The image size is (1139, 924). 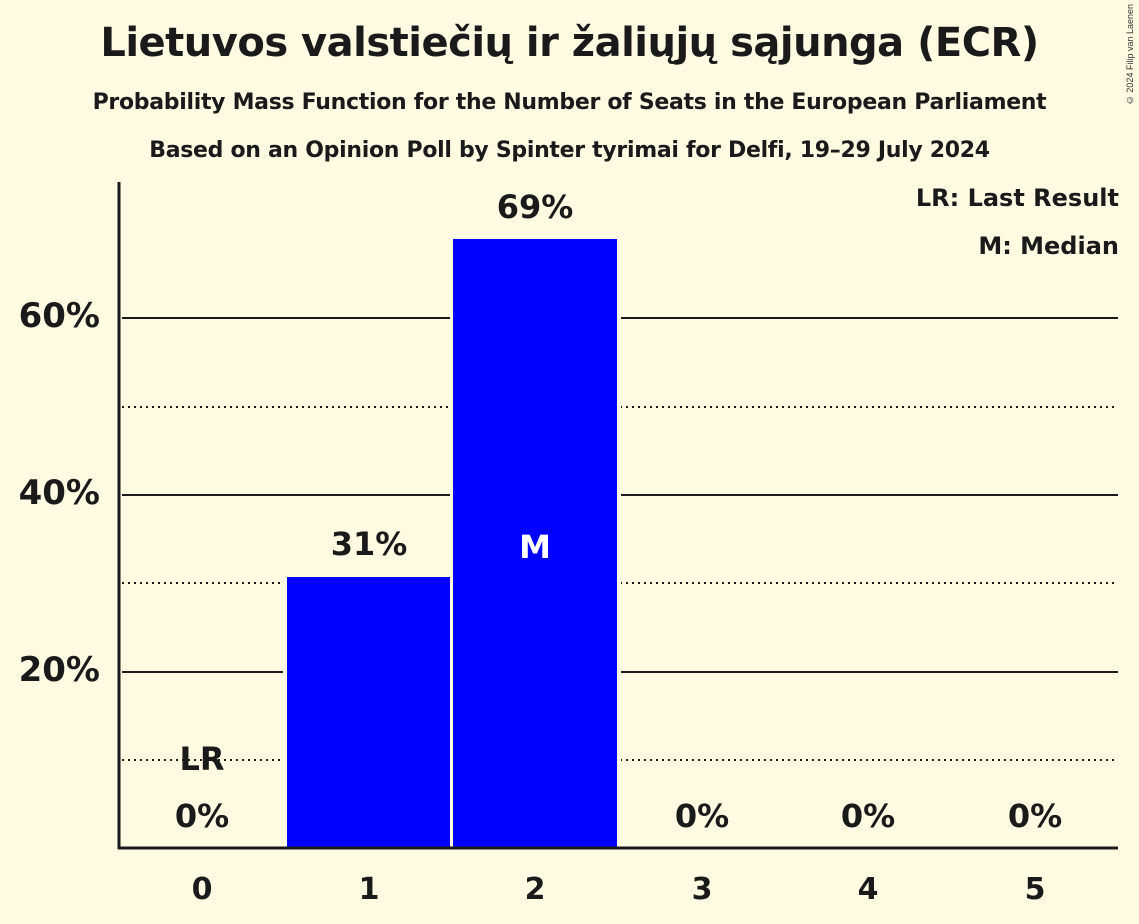 I want to click on bar-2-seats, so click(x=535, y=543).